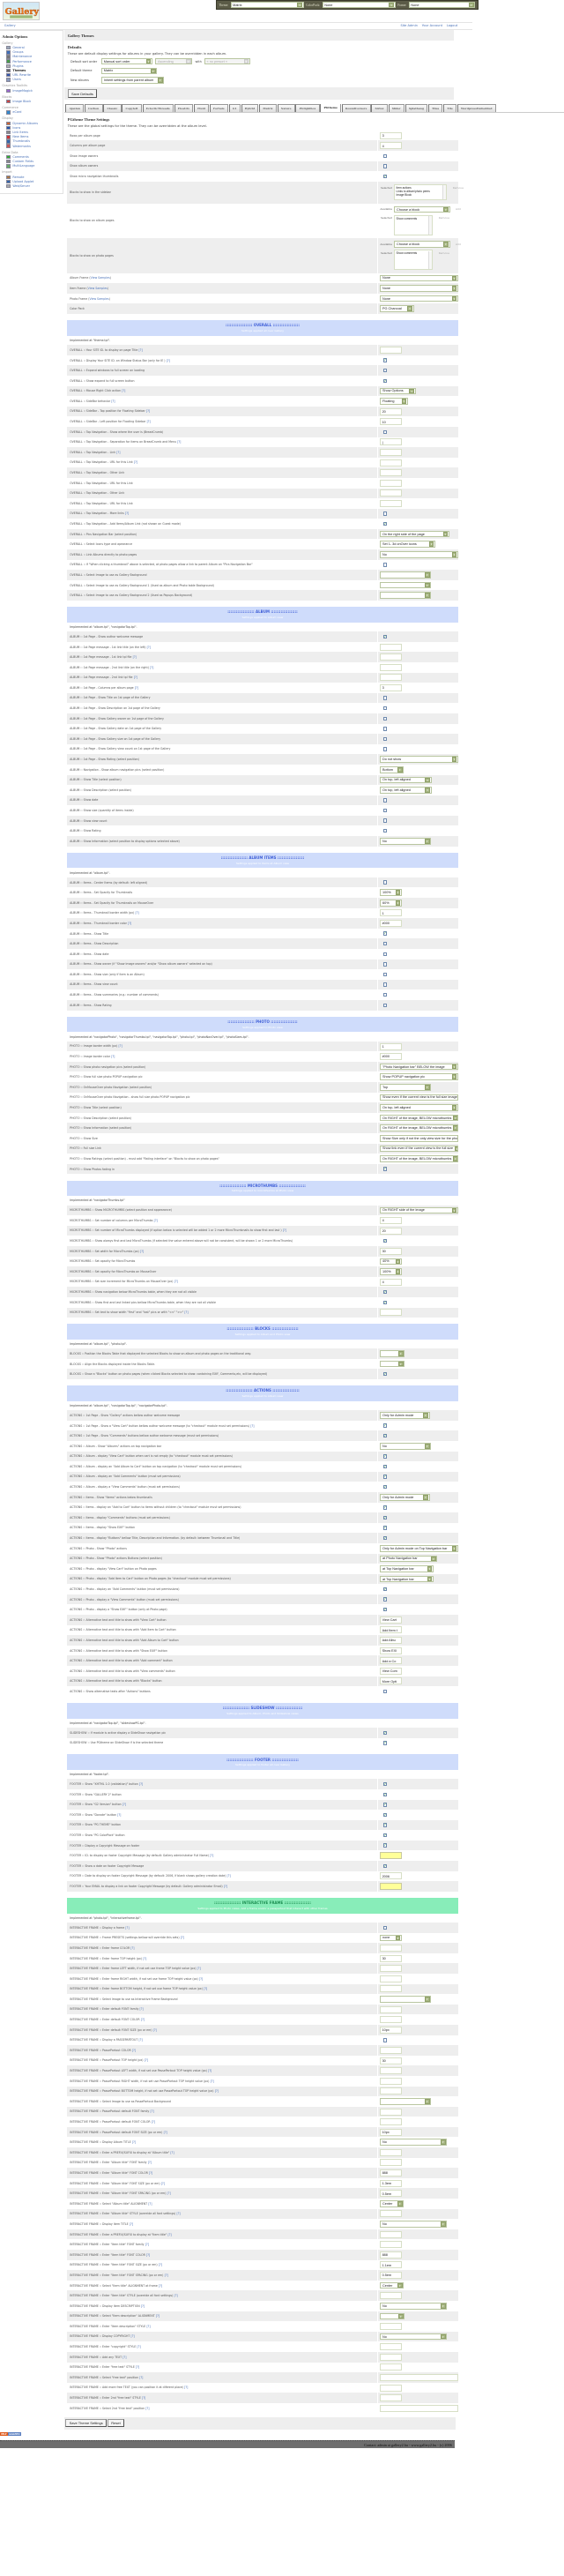 The height and width of the screenshot is (2576, 564). What do you see at coordinates (414, 260) in the screenshot?
I see `selected-blocks-list: Show comments` at bounding box center [414, 260].